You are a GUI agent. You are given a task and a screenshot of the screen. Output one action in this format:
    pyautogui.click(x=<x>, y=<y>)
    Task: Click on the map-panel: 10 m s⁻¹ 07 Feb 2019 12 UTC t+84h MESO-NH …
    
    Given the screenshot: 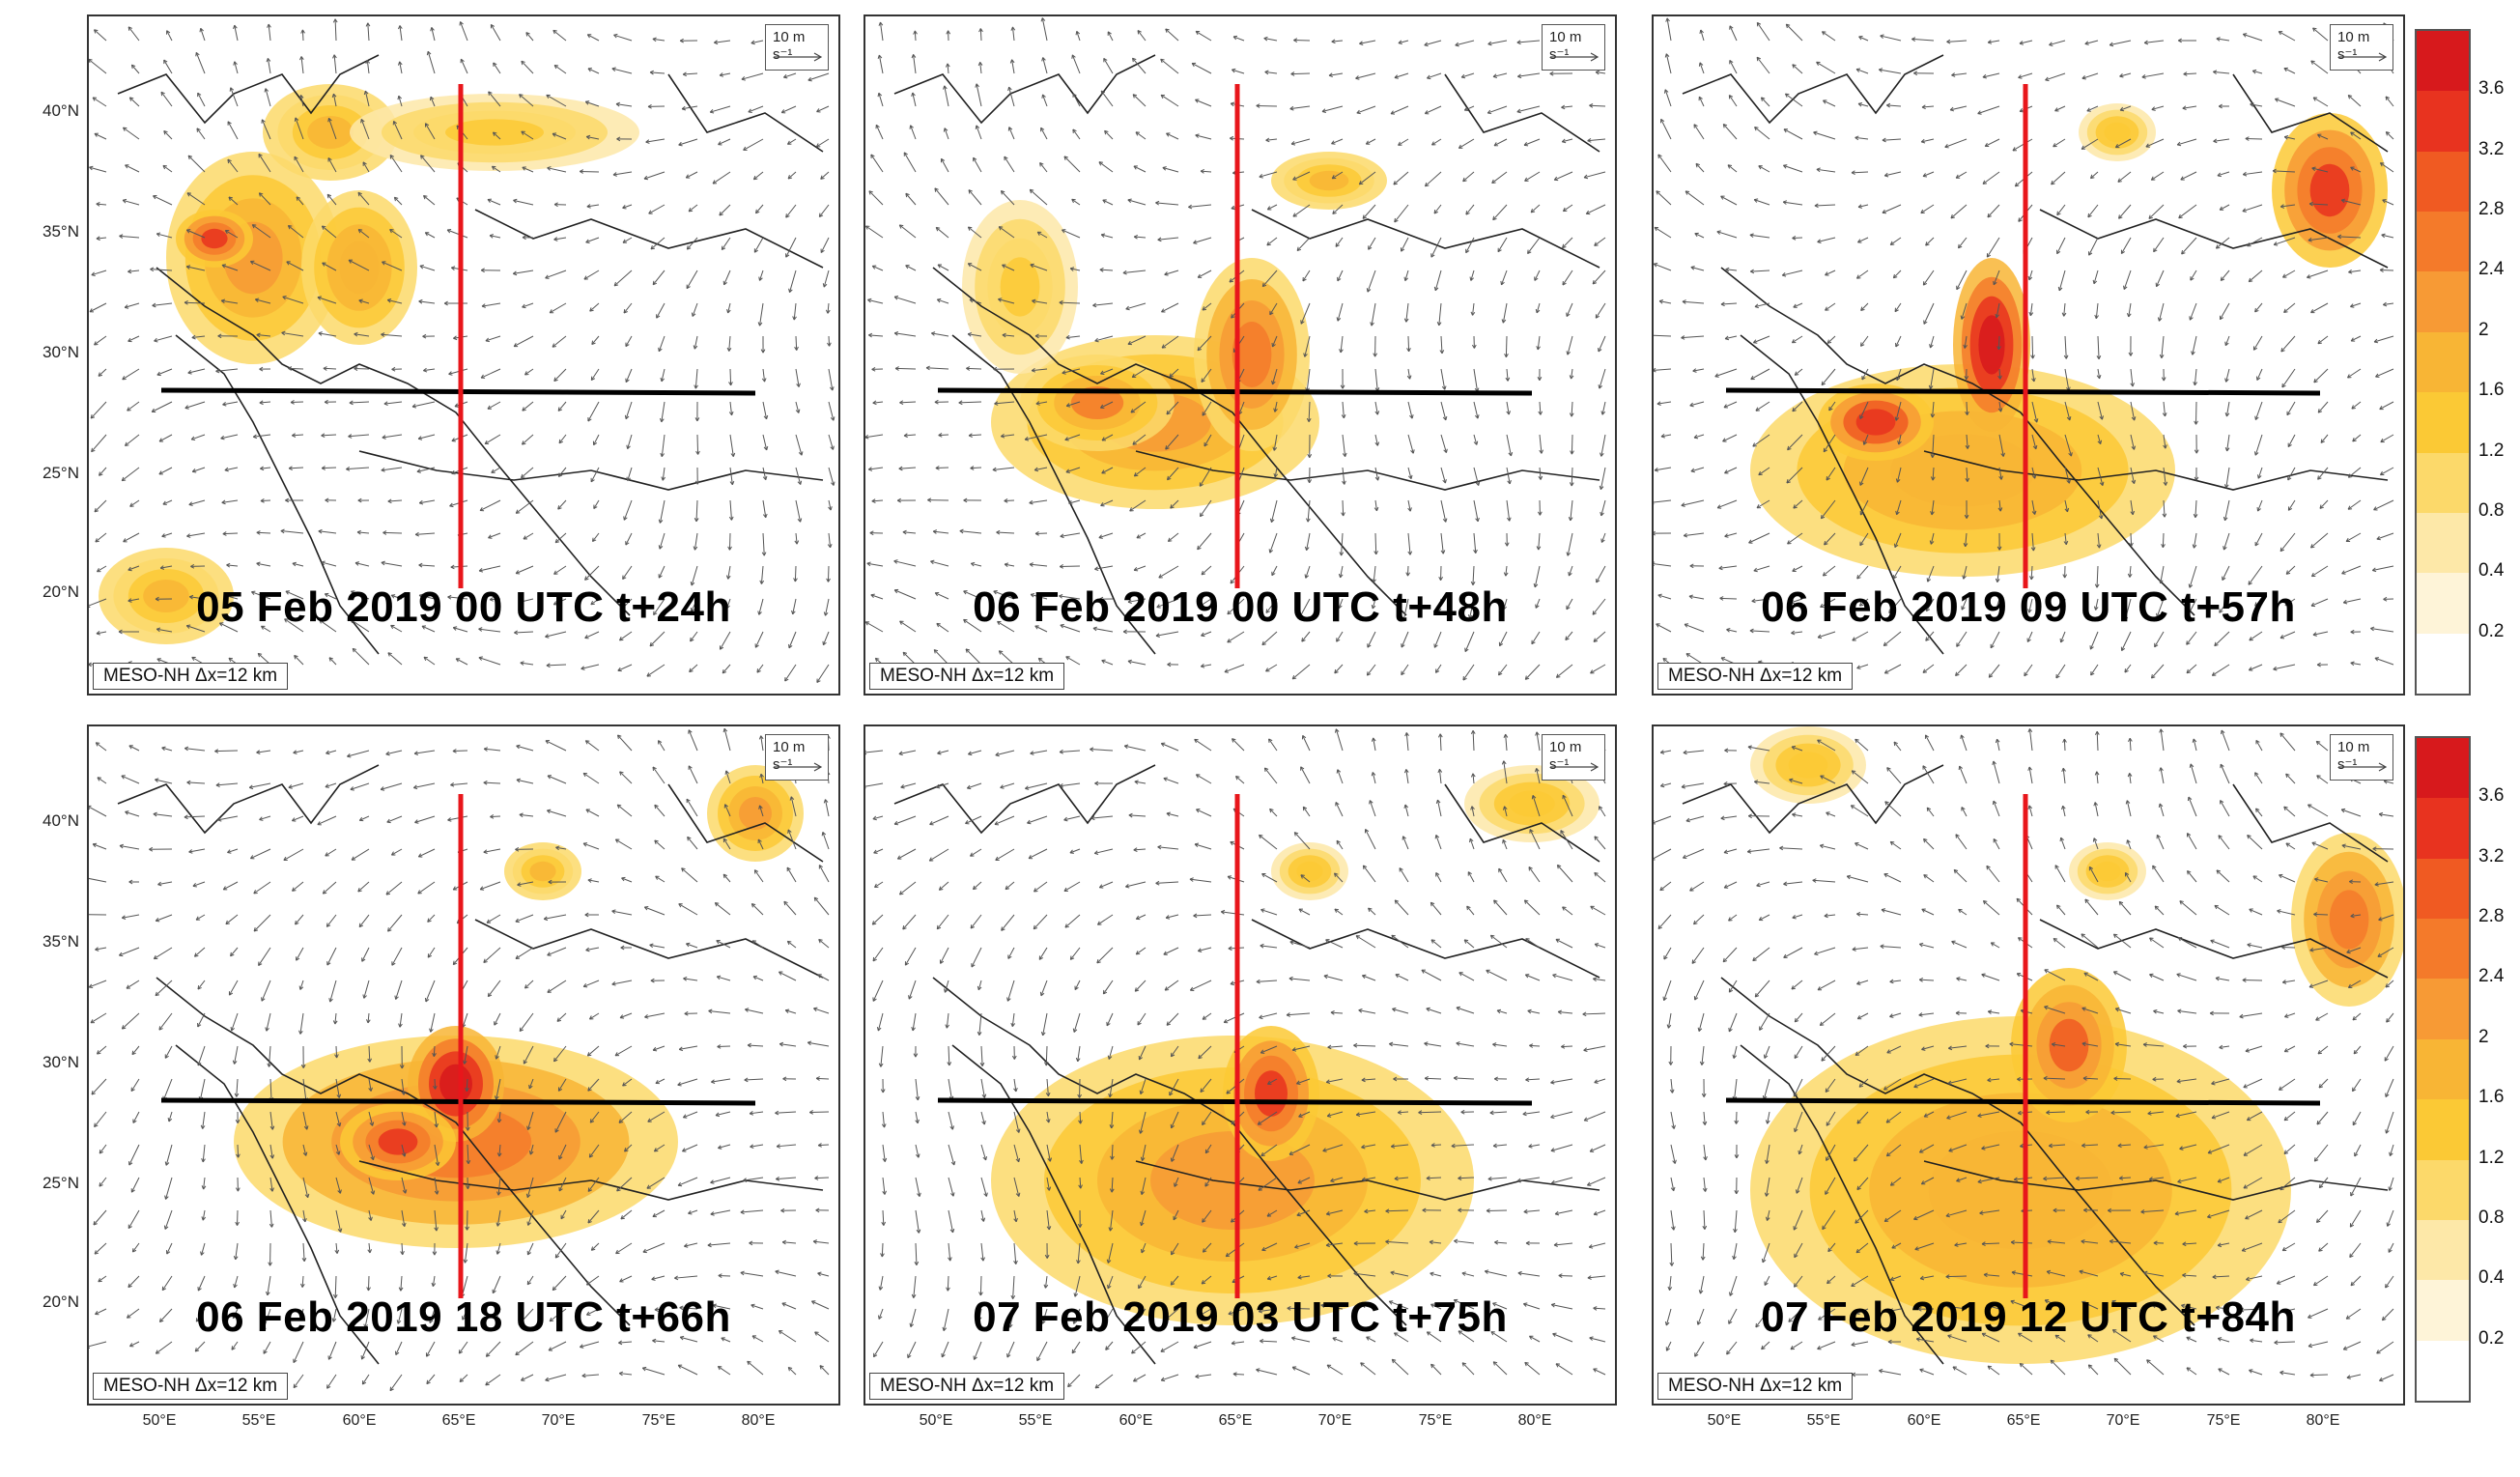 What is the action you would take?
    pyautogui.click(x=2029, y=1065)
    